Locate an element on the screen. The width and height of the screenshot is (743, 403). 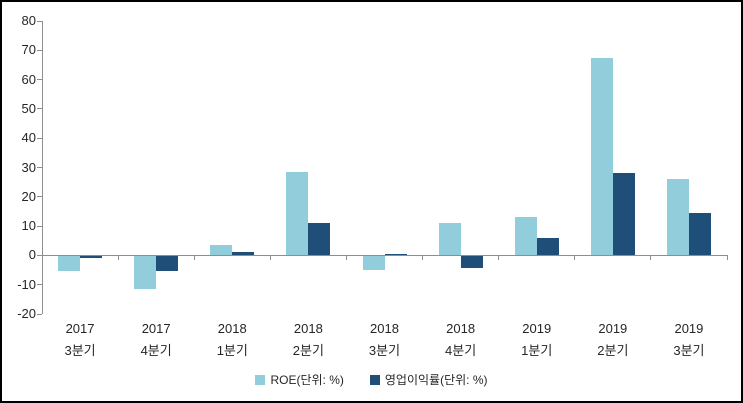
y-axis is located at coordinates (42, 167).